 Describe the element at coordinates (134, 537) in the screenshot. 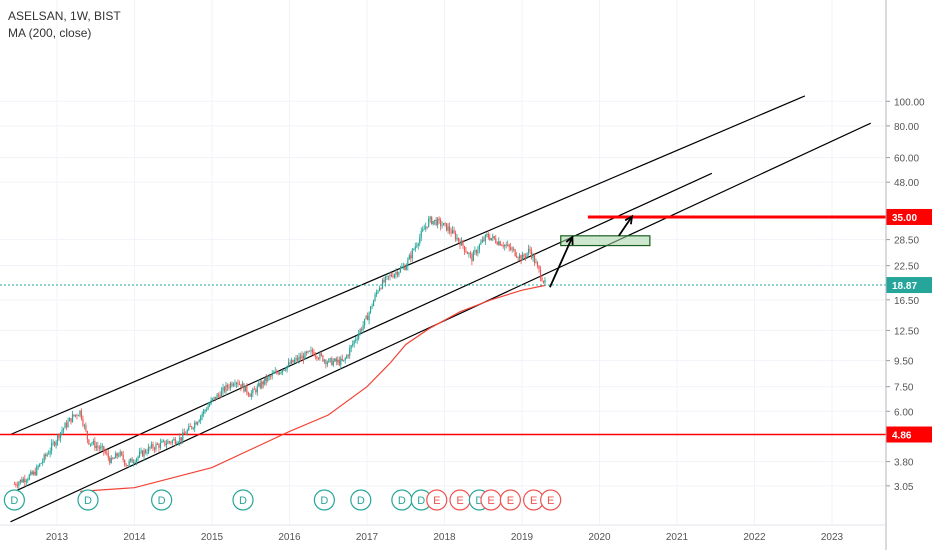

I see `x-tick-label: 2014` at that location.